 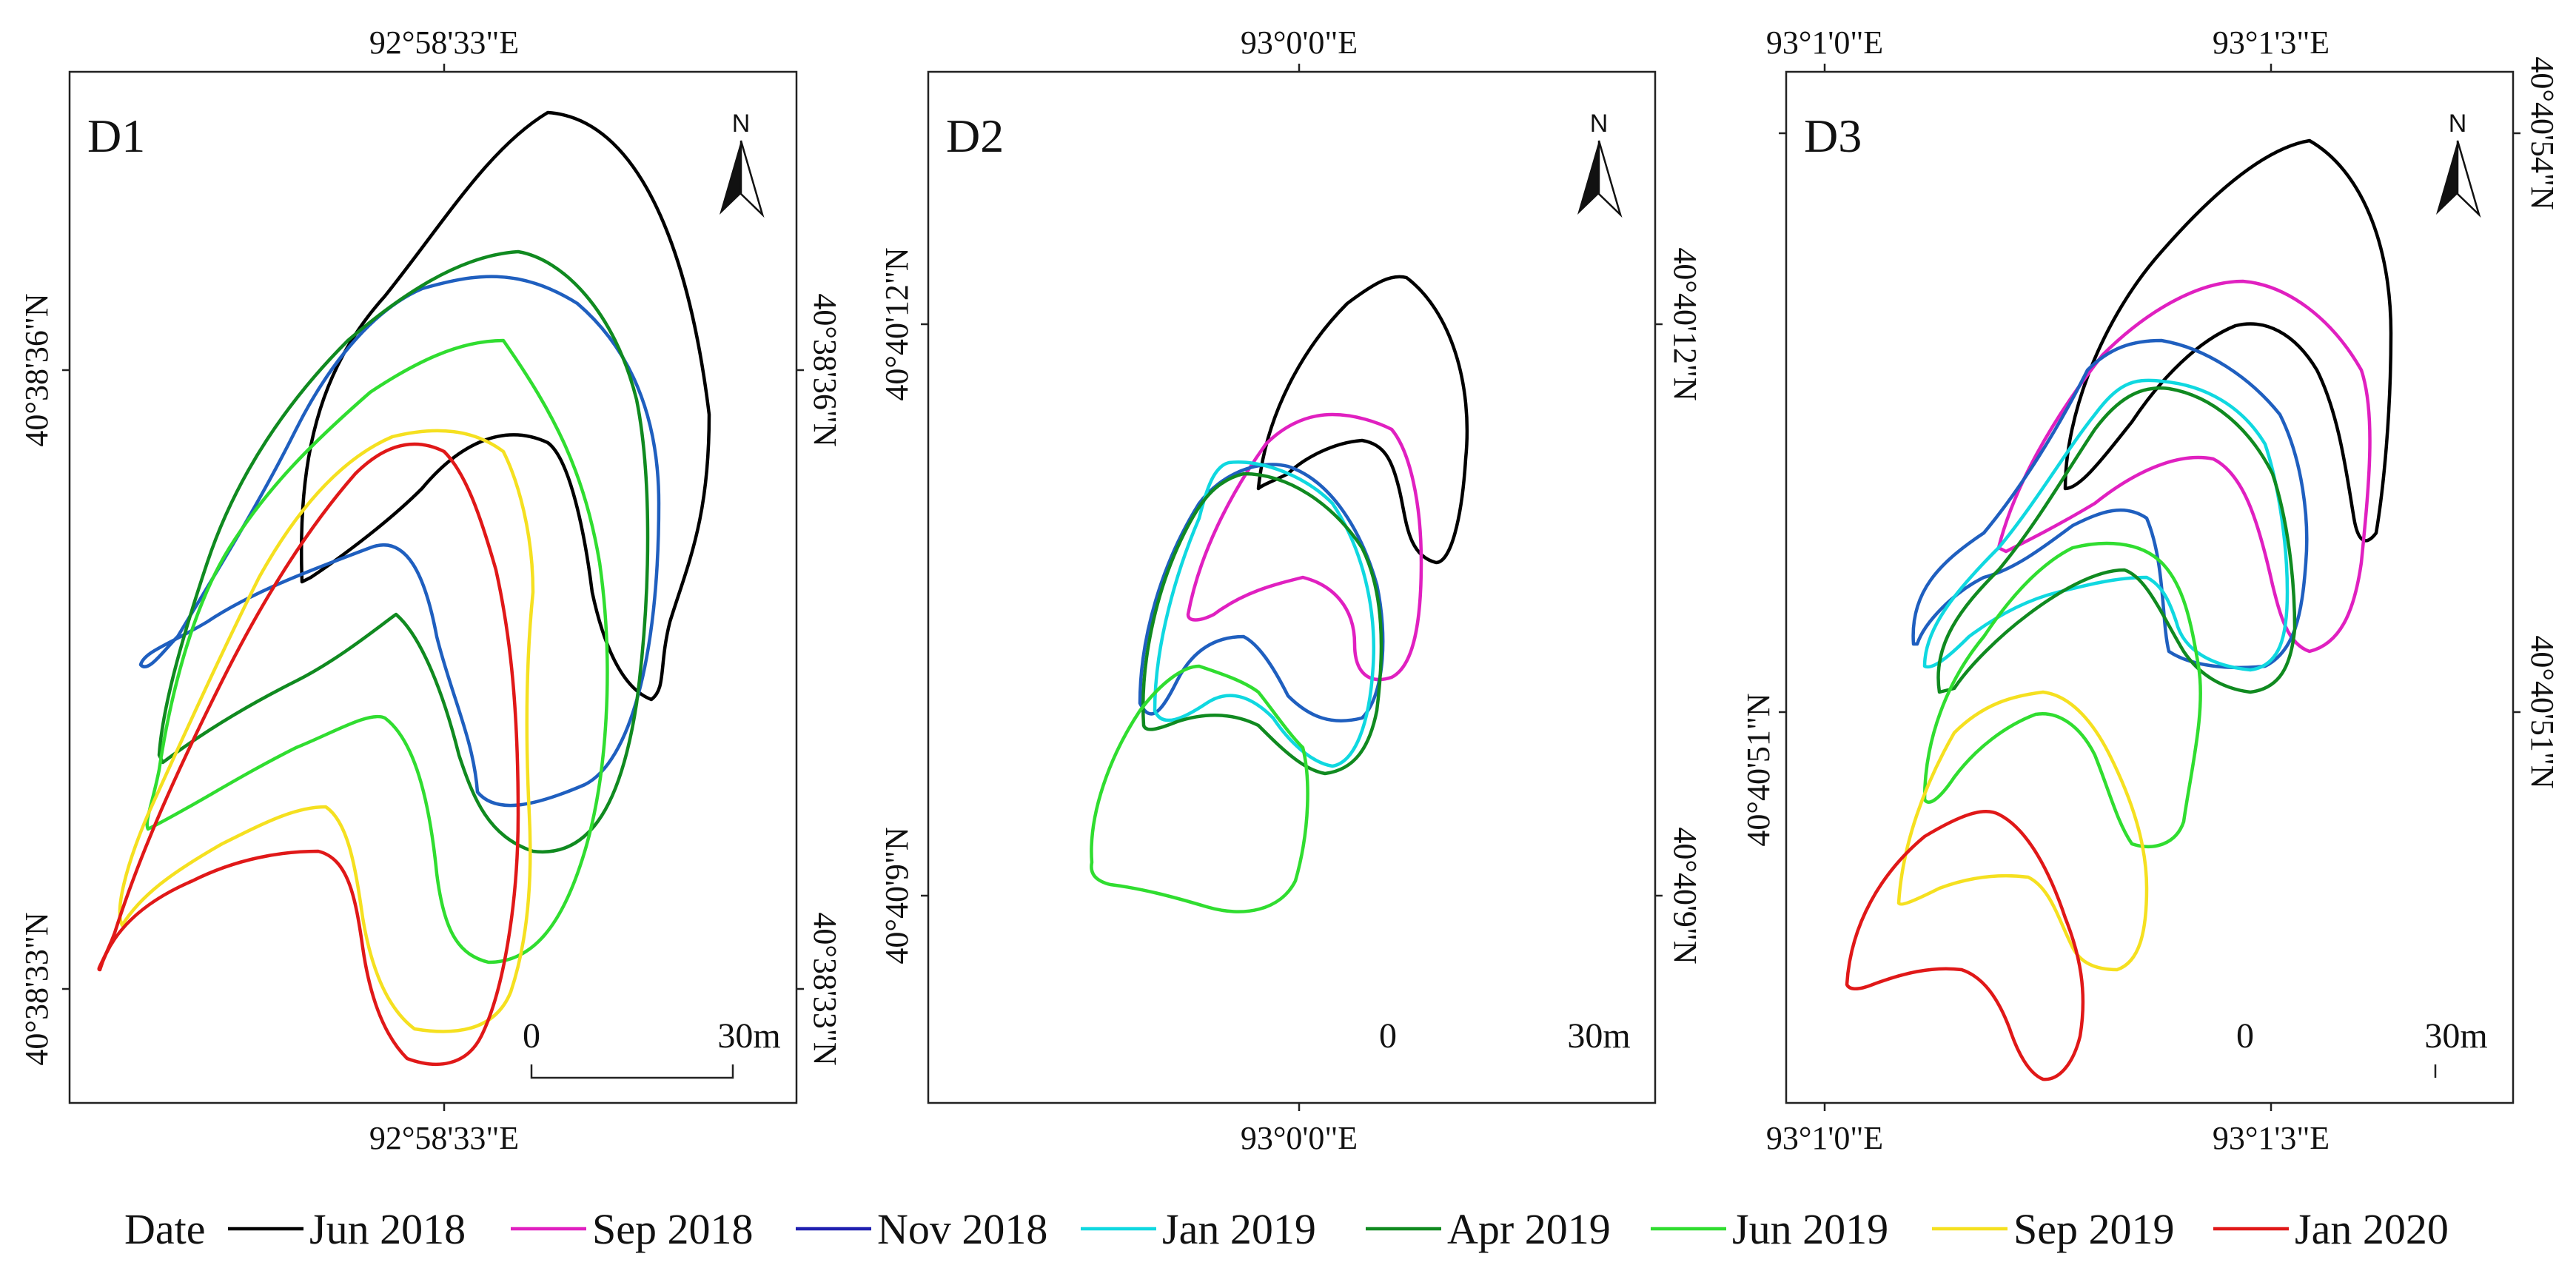 What do you see at coordinates (825, 988) in the screenshot?
I see `right-latitude-label-lower-d1: 40°38'33"N` at bounding box center [825, 988].